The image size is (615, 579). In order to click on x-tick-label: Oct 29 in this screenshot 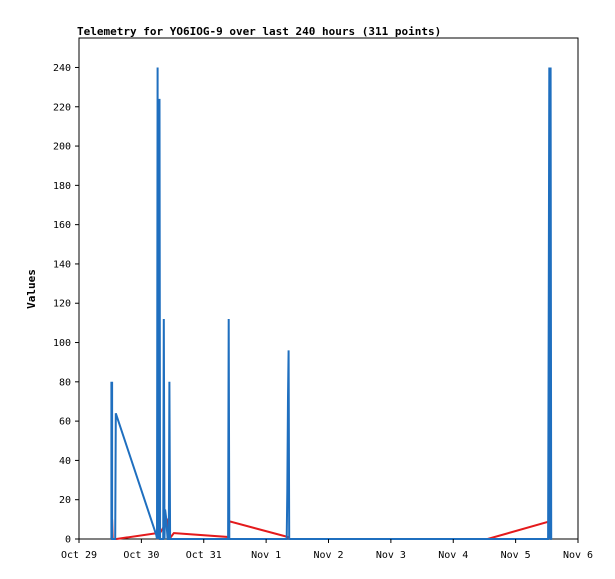, I will do `click(79, 555)`.